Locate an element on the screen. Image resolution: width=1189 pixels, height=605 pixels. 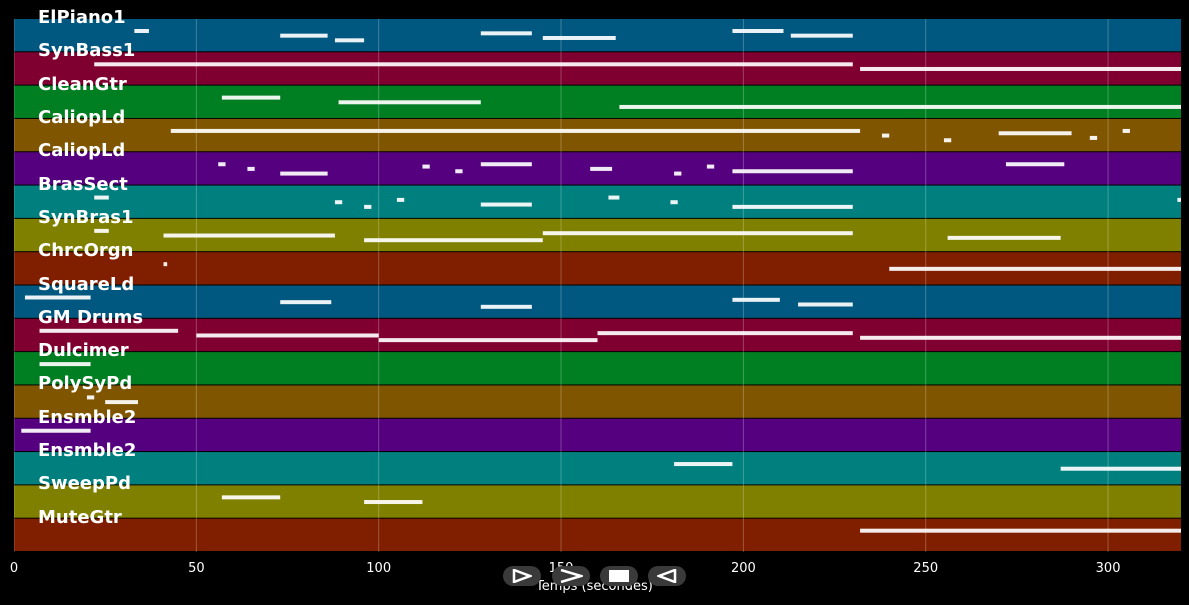
fast-forward-button is located at coordinates (571, 576).